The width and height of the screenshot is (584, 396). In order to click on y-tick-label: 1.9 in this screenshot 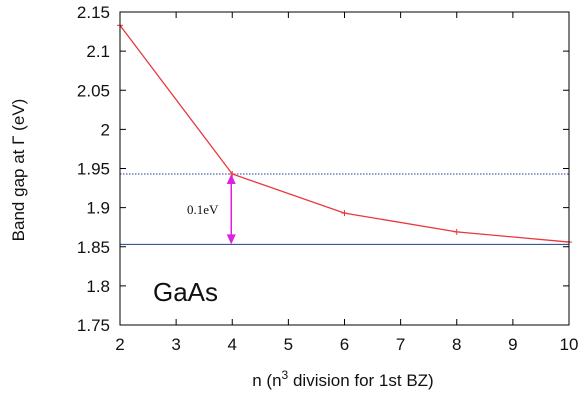, I will do `click(98, 208)`.